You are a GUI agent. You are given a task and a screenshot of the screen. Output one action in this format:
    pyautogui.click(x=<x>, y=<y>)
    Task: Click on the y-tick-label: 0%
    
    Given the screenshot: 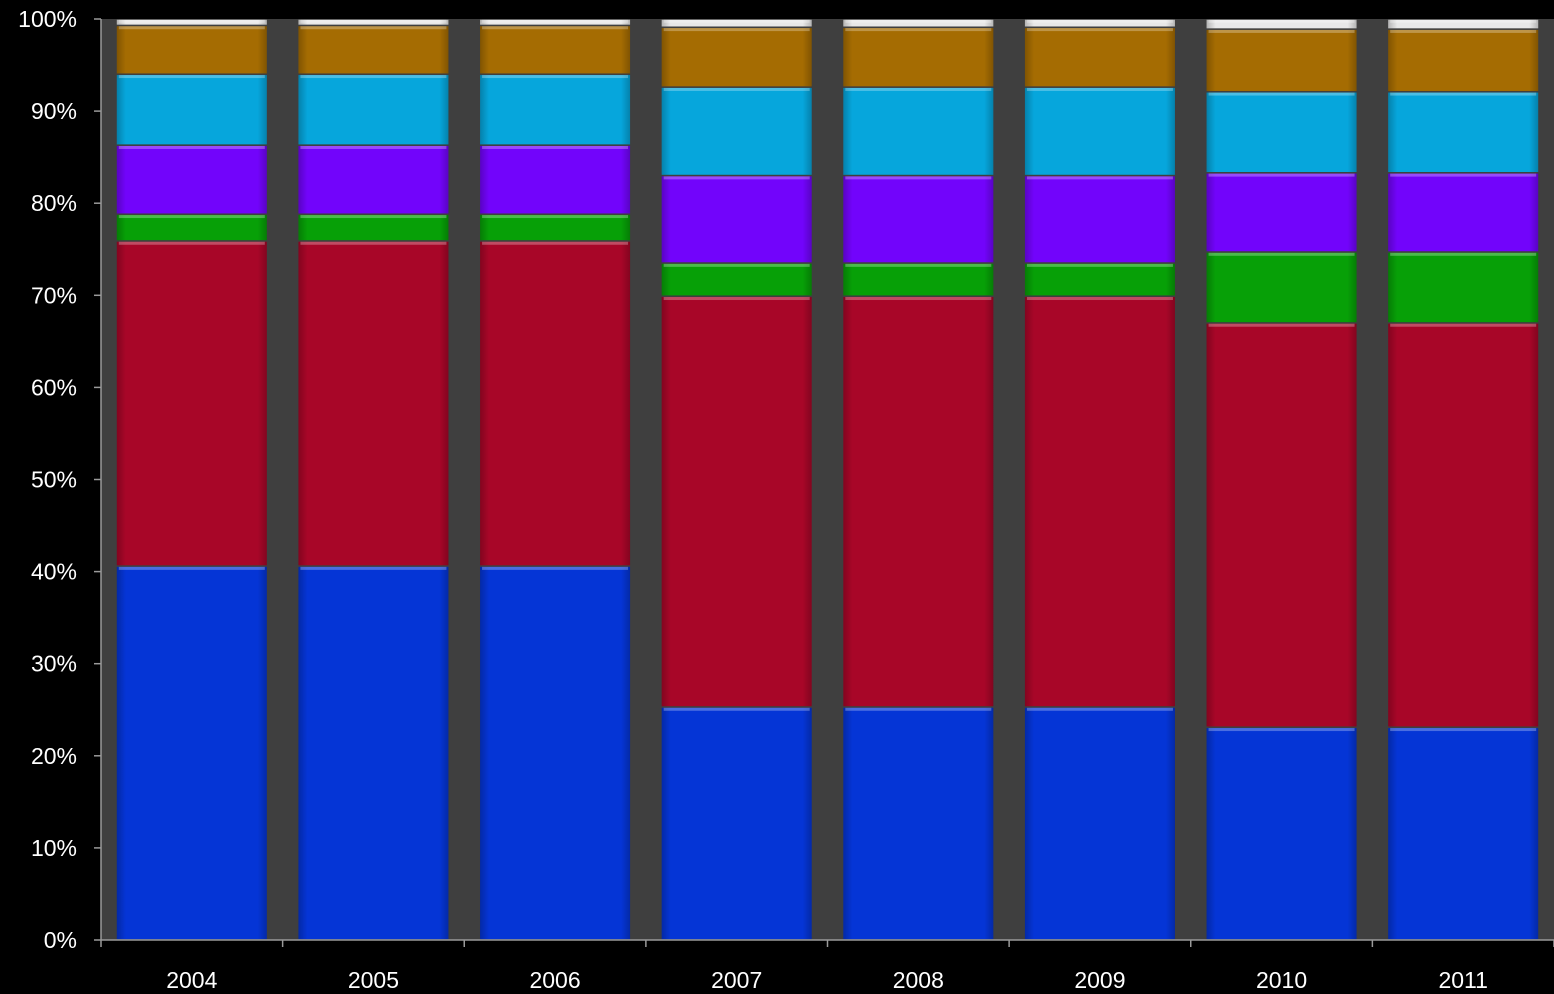 What is the action you would take?
    pyautogui.click(x=60, y=940)
    